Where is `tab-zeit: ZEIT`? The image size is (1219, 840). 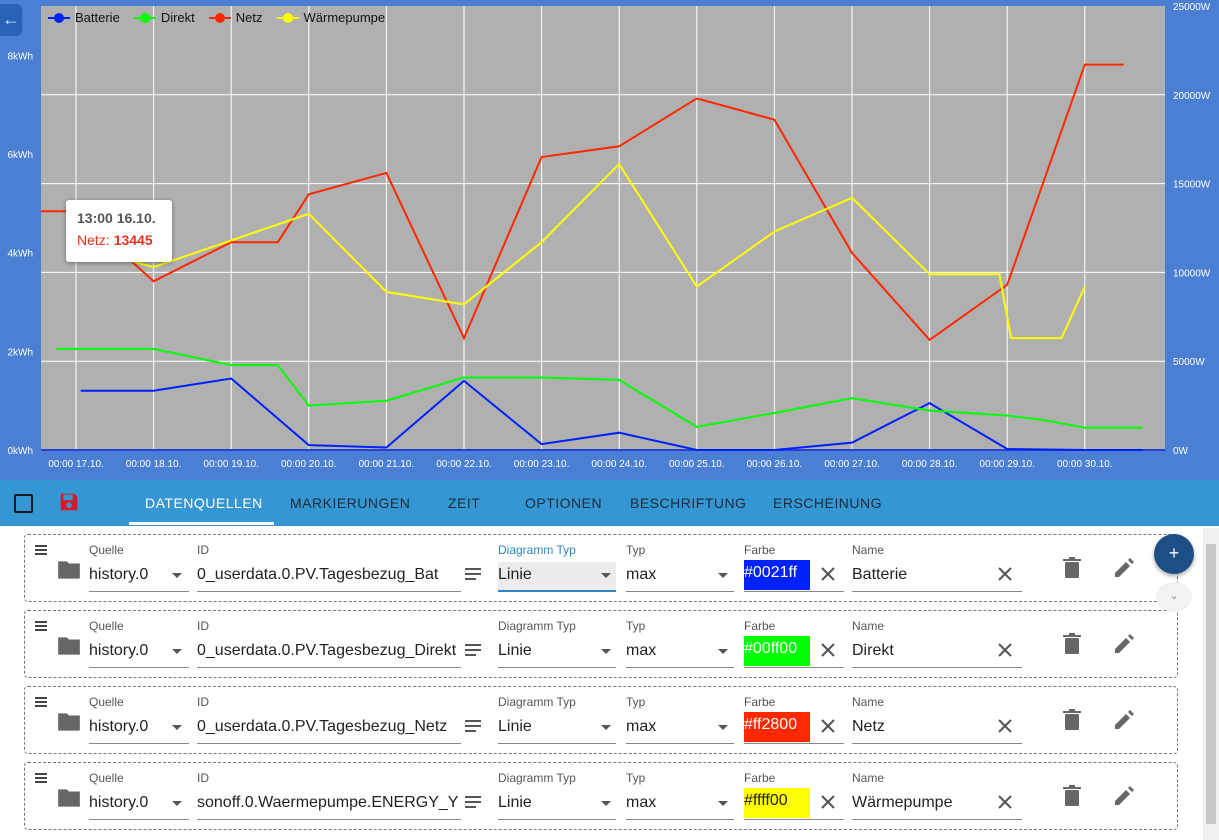
tab-zeit: ZEIT is located at coordinates (464, 503).